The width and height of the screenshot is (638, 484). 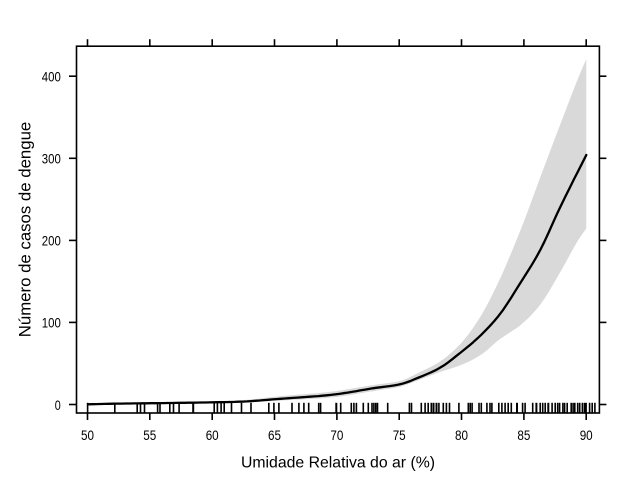 I want to click on svg-text: 75, so click(x=399, y=435).